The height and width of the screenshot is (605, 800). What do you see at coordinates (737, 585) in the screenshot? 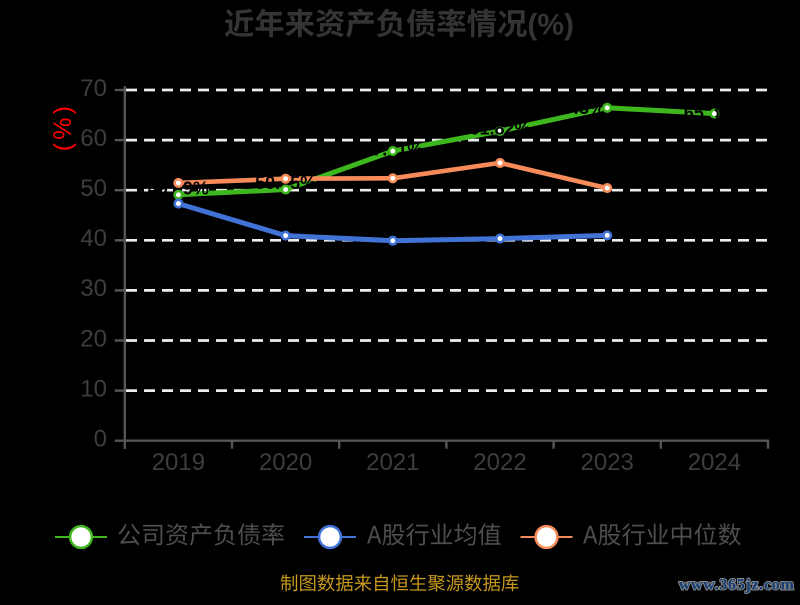
I see `svg-text: www.365jz.com` at bounding box center [737, 585].